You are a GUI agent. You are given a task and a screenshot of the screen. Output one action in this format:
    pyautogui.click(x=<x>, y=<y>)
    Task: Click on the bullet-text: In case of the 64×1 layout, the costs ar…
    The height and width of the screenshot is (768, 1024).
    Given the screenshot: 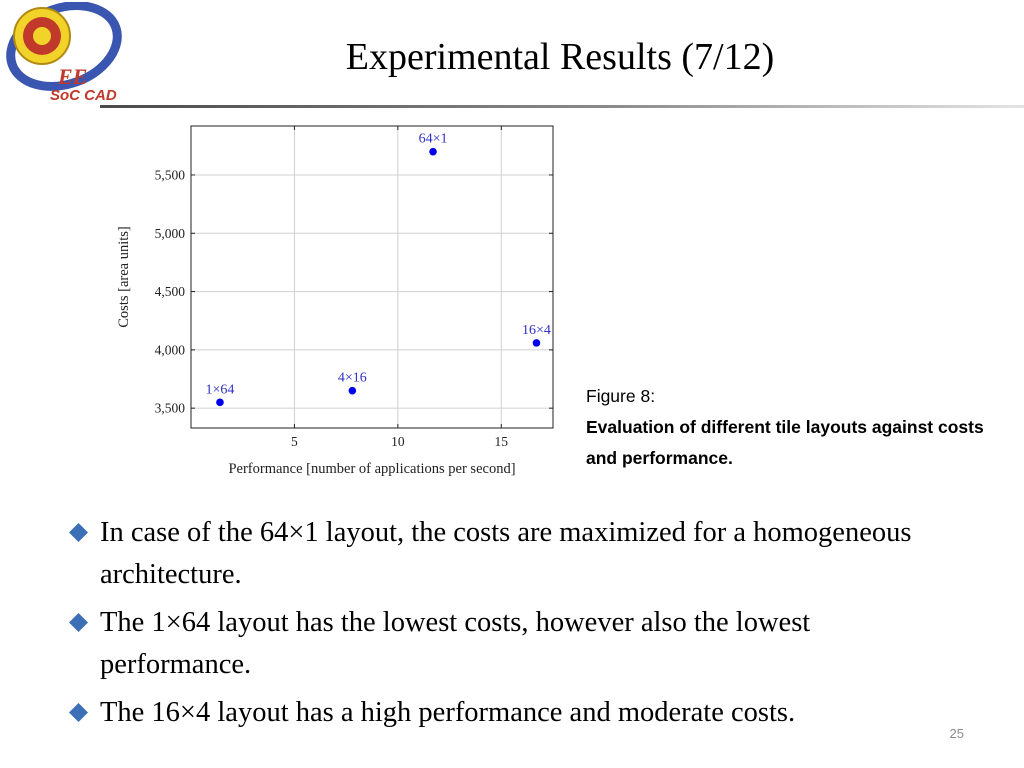 What is the action you would take?
    pyautogui.click(x=506, y=553)
    